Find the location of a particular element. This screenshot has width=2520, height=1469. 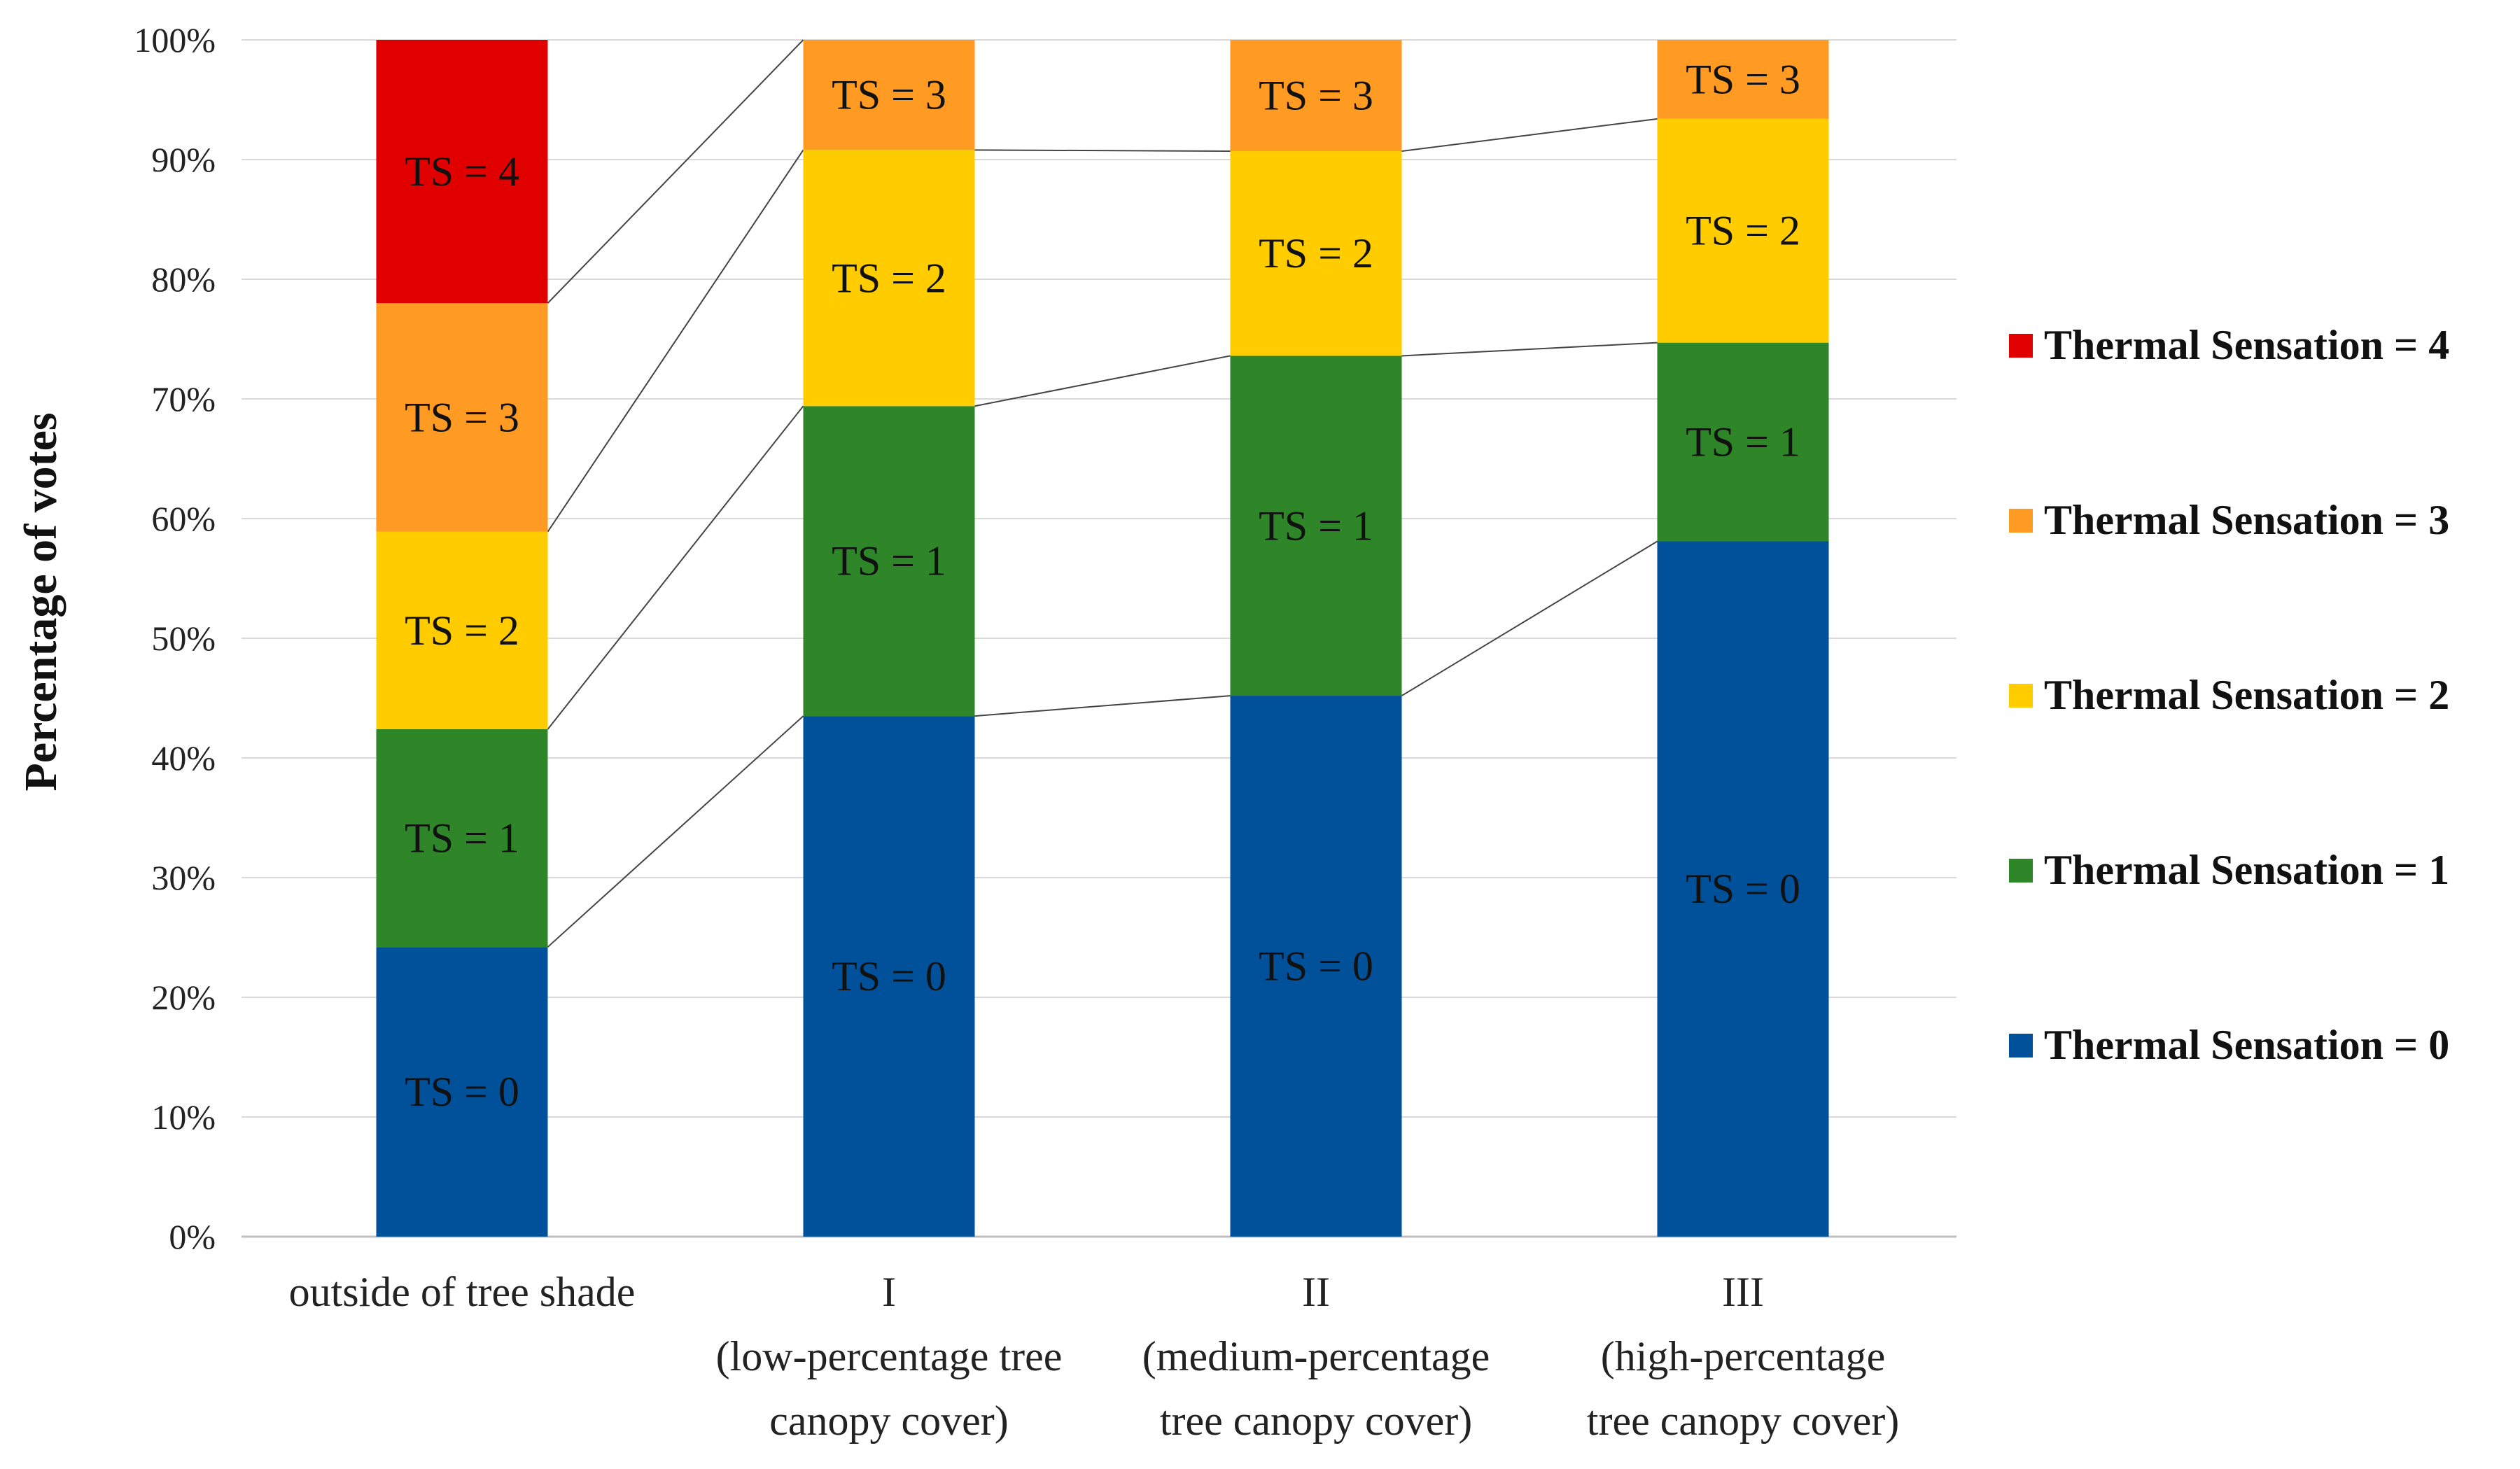

segment-label: TS = 4 is located at coordinates (462, 172).